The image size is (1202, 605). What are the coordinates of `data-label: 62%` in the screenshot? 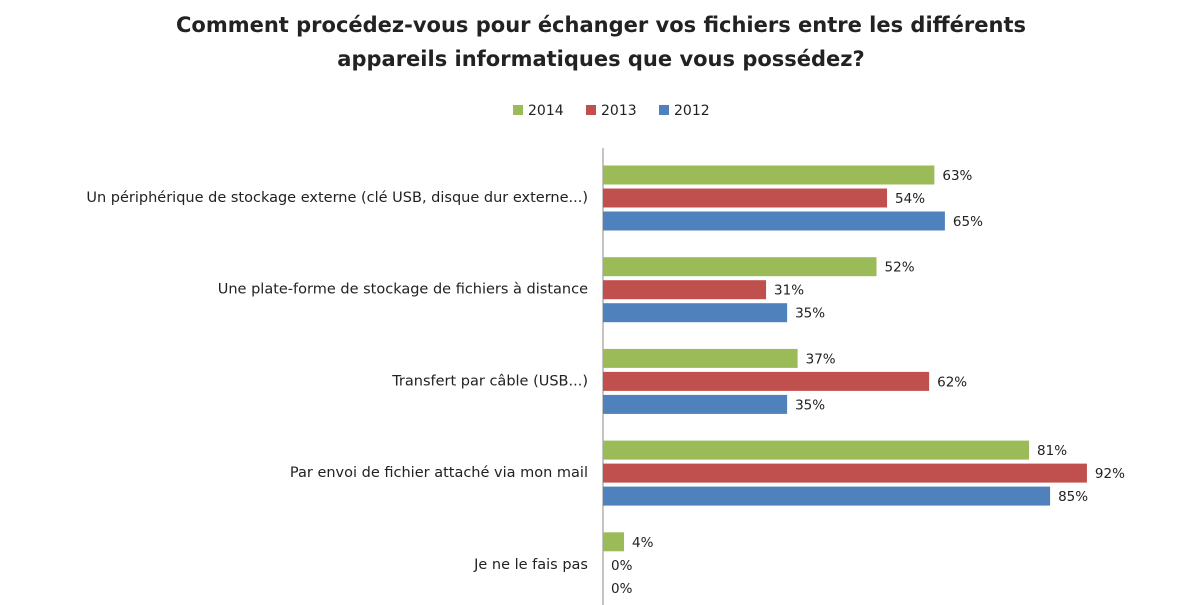 It's located at (952, 382).